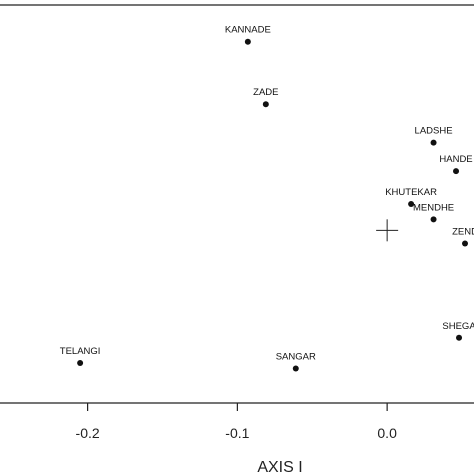 The image size is (474, 474). I want to click on data-point-group: ZEND, so click(463, 236).